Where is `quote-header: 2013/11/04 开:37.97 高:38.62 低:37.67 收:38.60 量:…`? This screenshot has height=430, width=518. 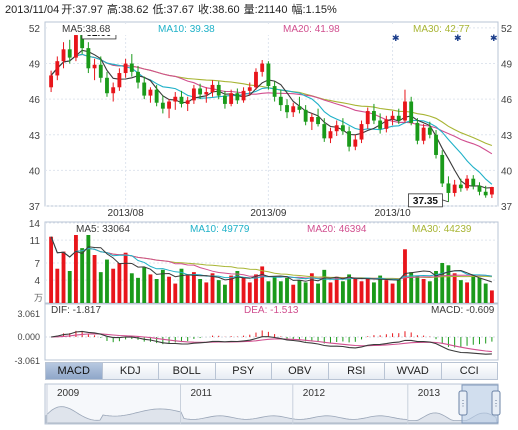 quote-header: 2013/11/04 开:37.97 高:38.62 低:37.67 收:38.60 量:… is located at coordinates (171, 9).